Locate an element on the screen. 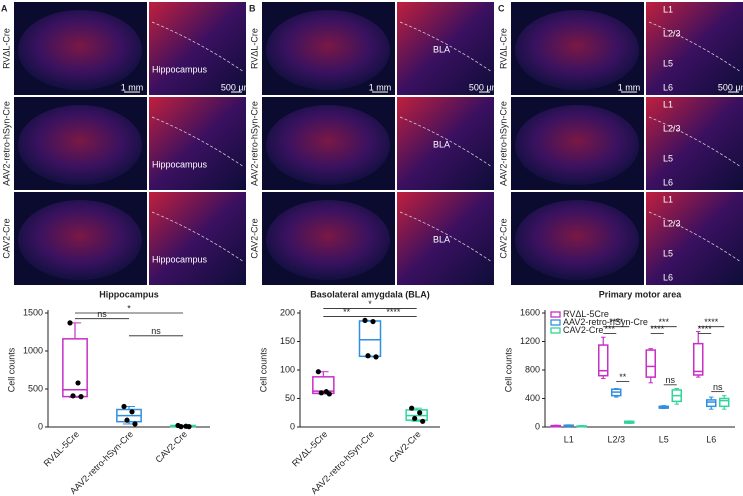  y-tick-label: 500 is located at coordinates (35, 388).